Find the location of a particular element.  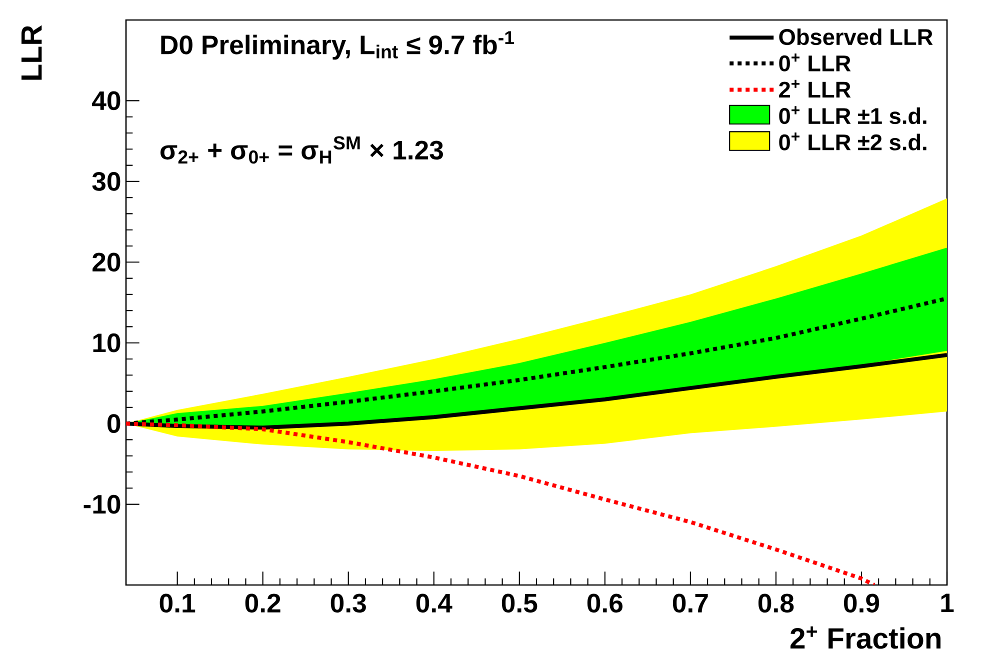

legend-label: 0$^{+}$ LLR ±2 s.d. is located at coordinates (852, 141).